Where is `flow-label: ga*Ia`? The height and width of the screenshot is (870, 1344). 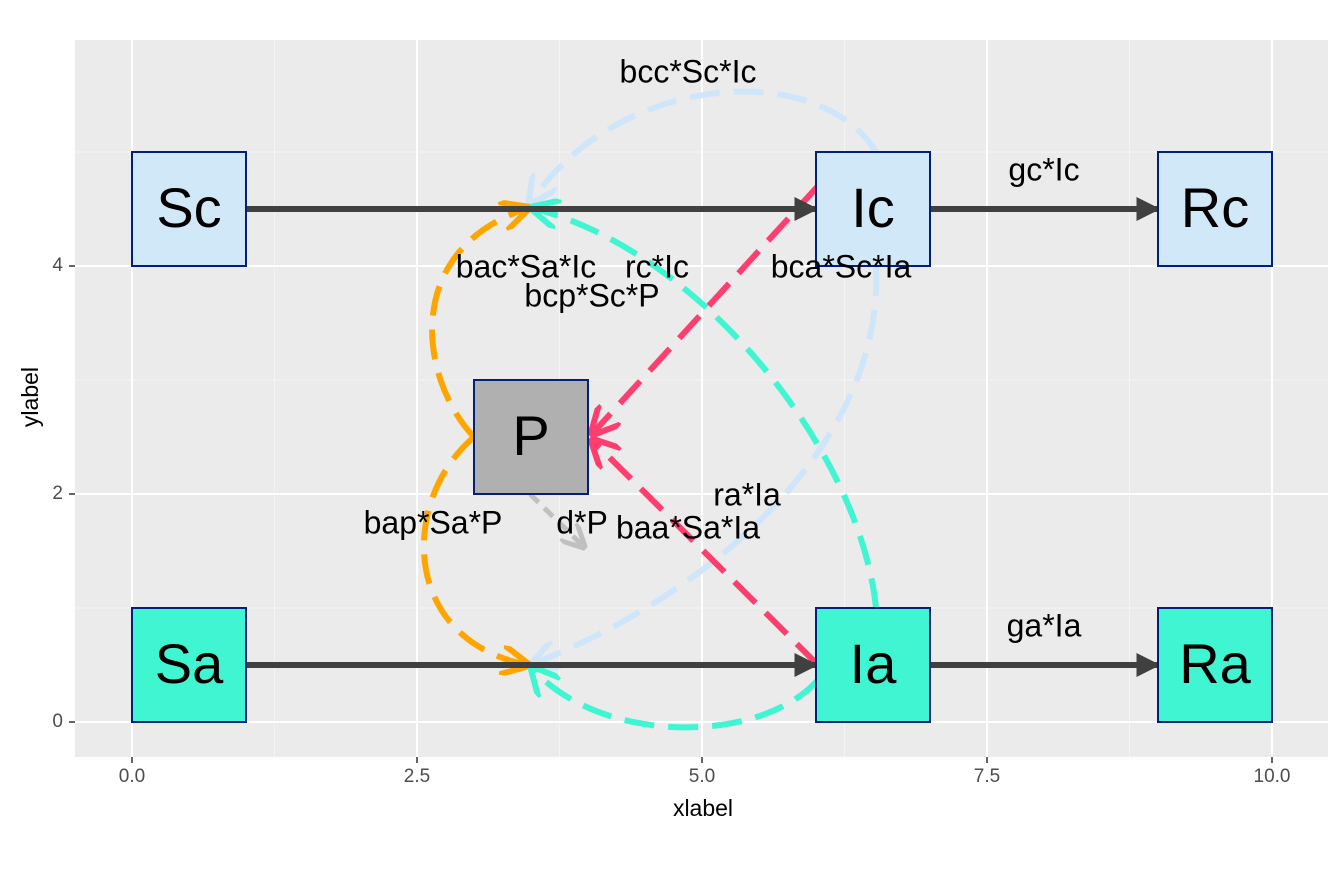
flow-label: ga*Ia is located at coordinates (1044, 625).